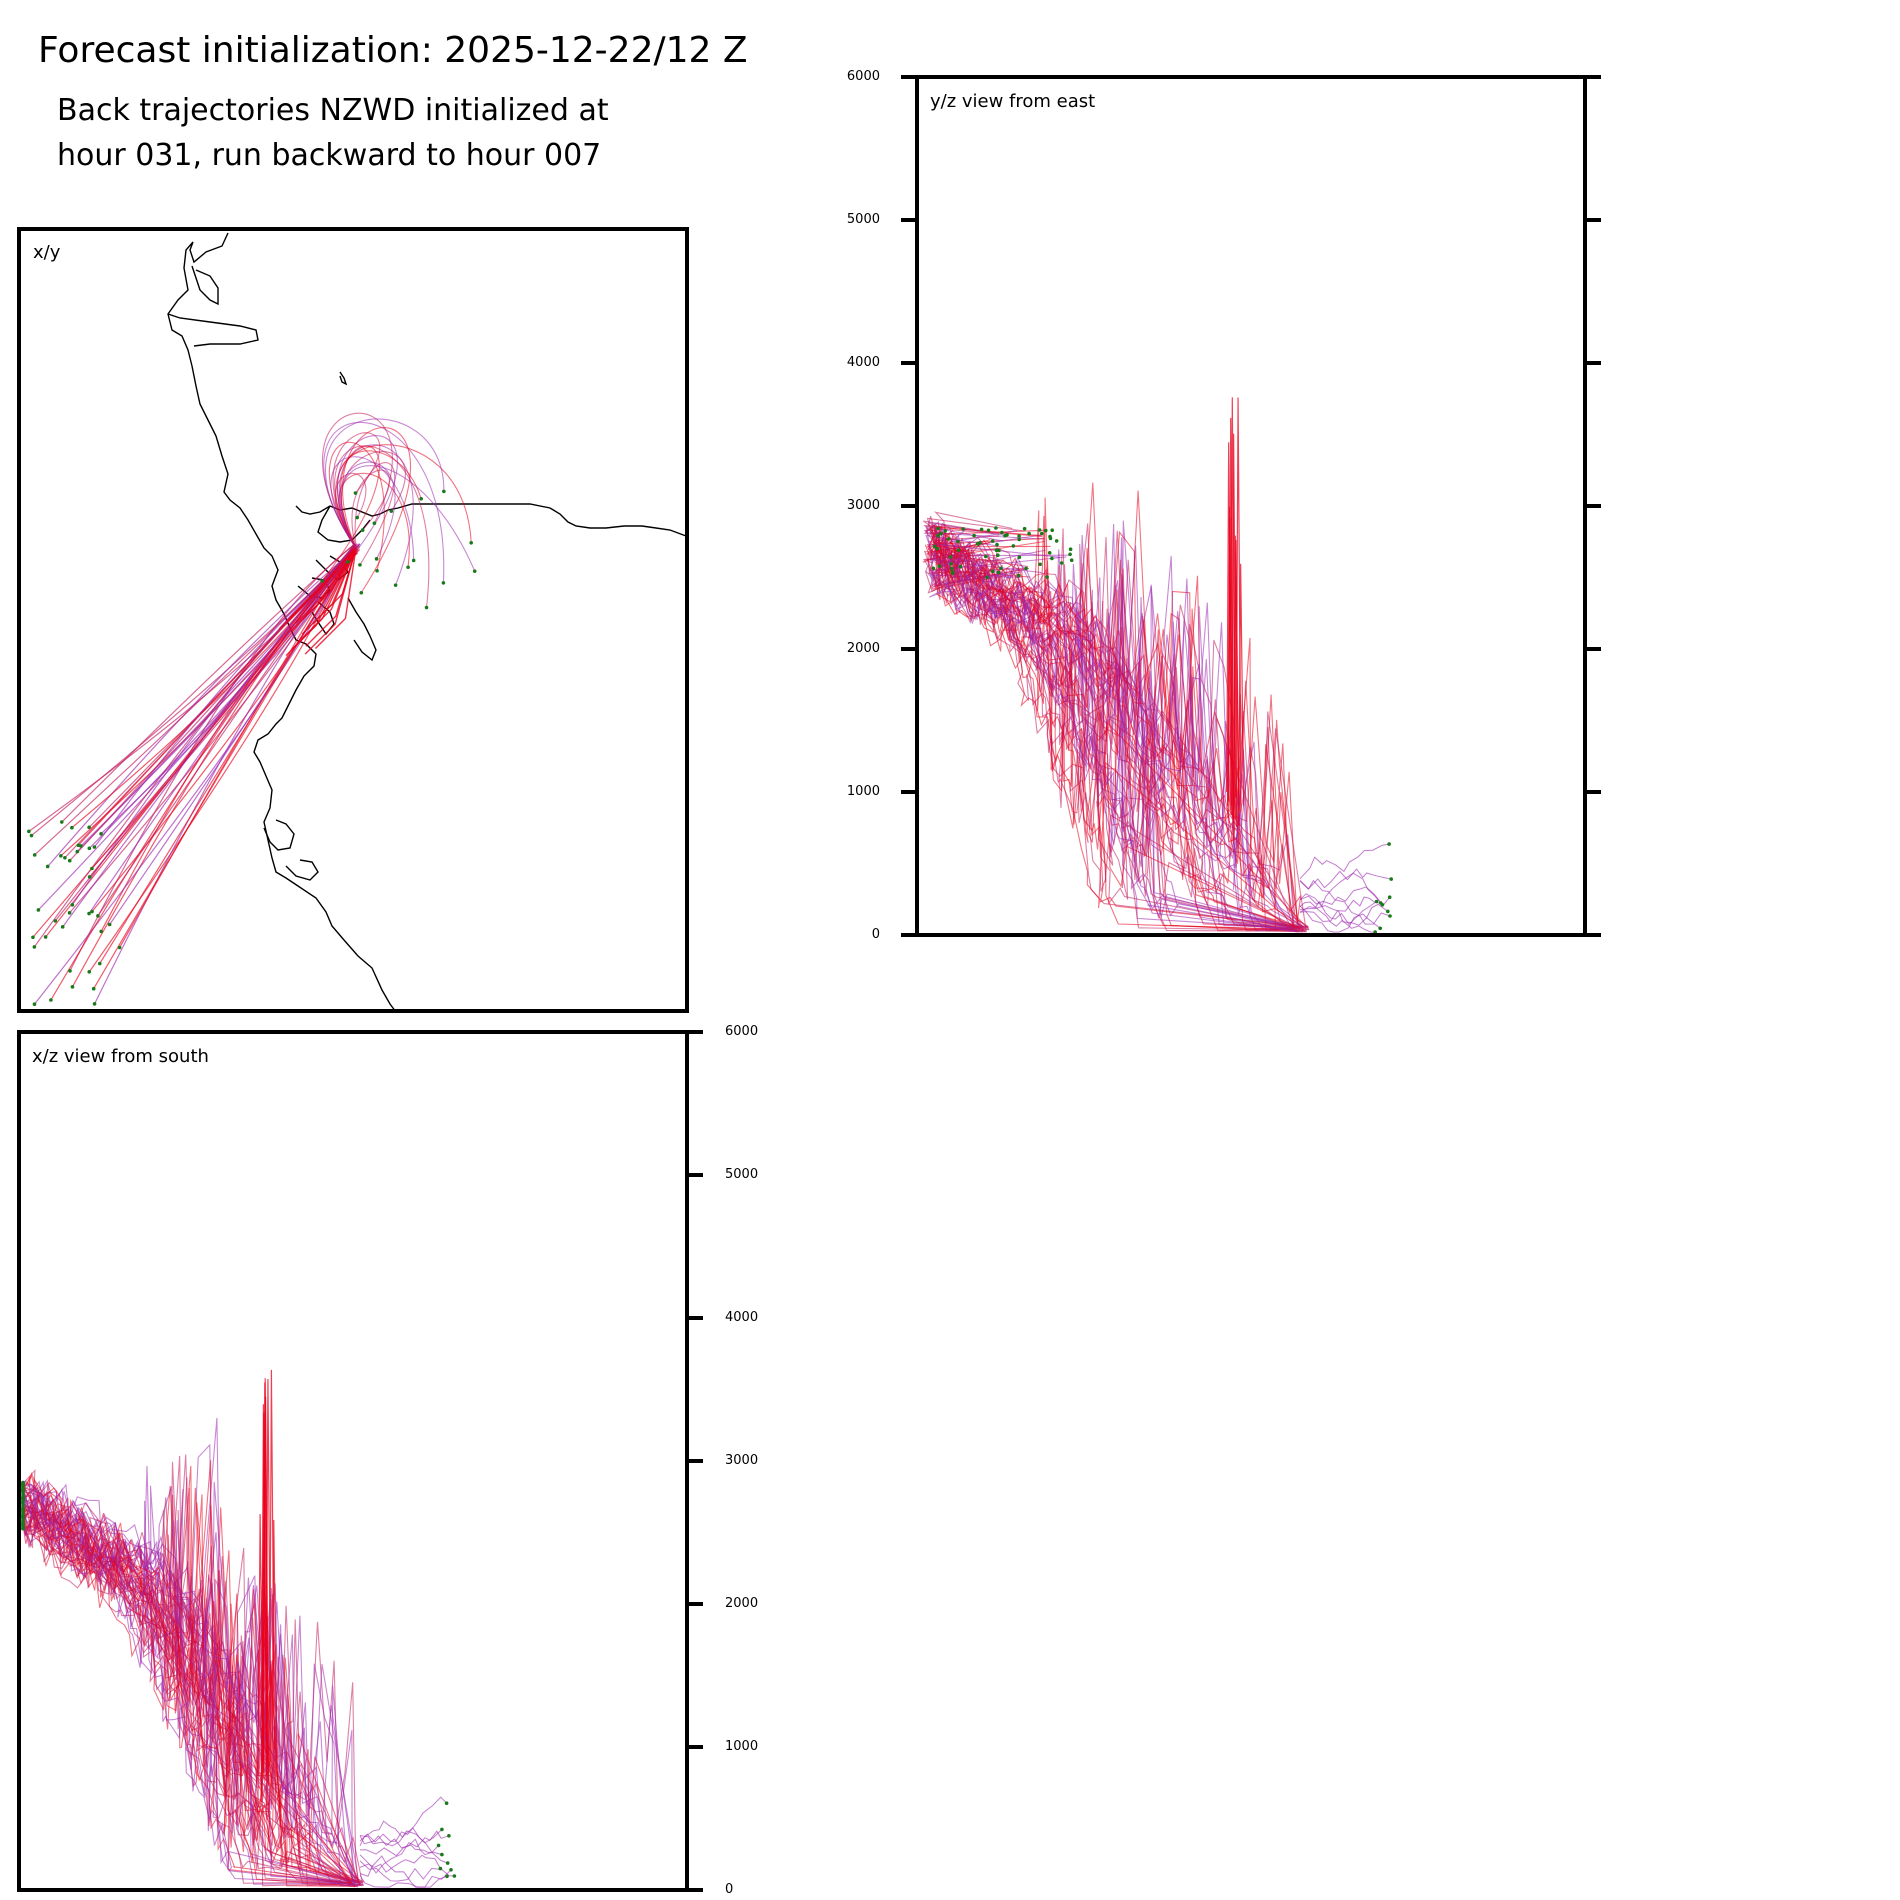 The width and height of the screenshot is (1900, 1900). What do you see at coordinates (695, 1461) in the screenshot?
I see `xz-ticks` at bounding box center [695, 1461].